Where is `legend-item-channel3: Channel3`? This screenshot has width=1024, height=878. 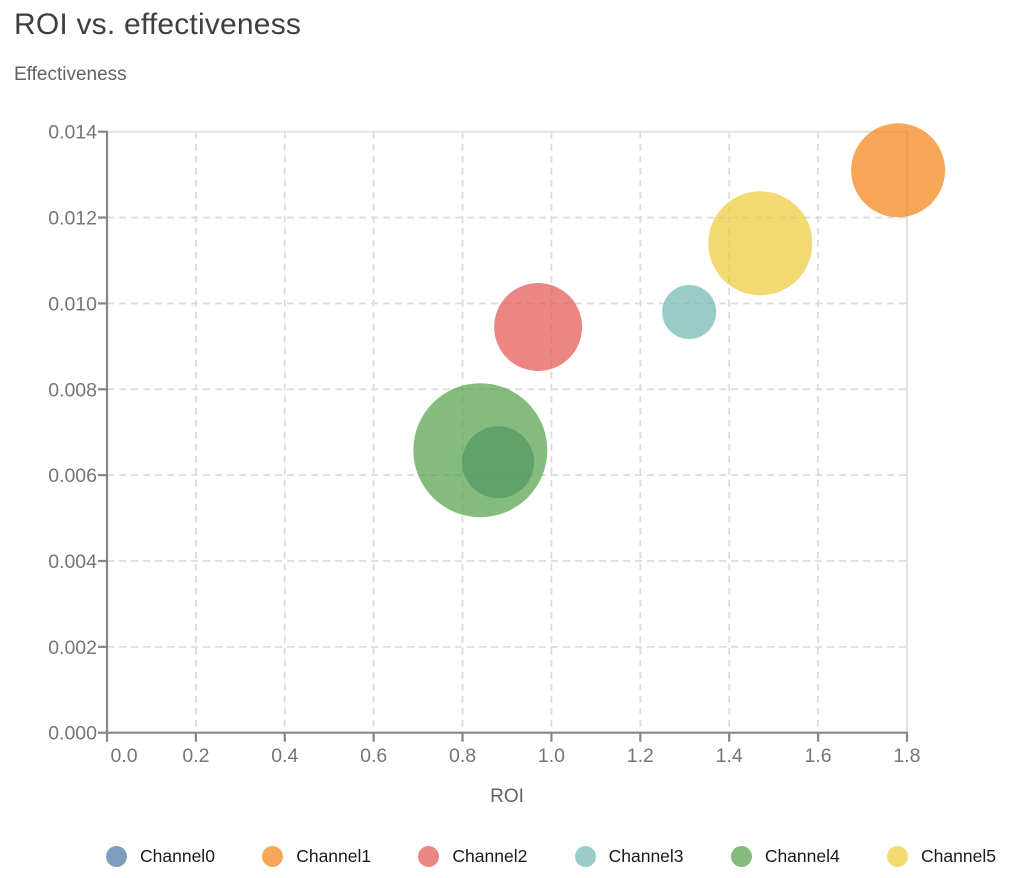
legend-item-channel3: Channel3 is located at coordinates (629, 856).